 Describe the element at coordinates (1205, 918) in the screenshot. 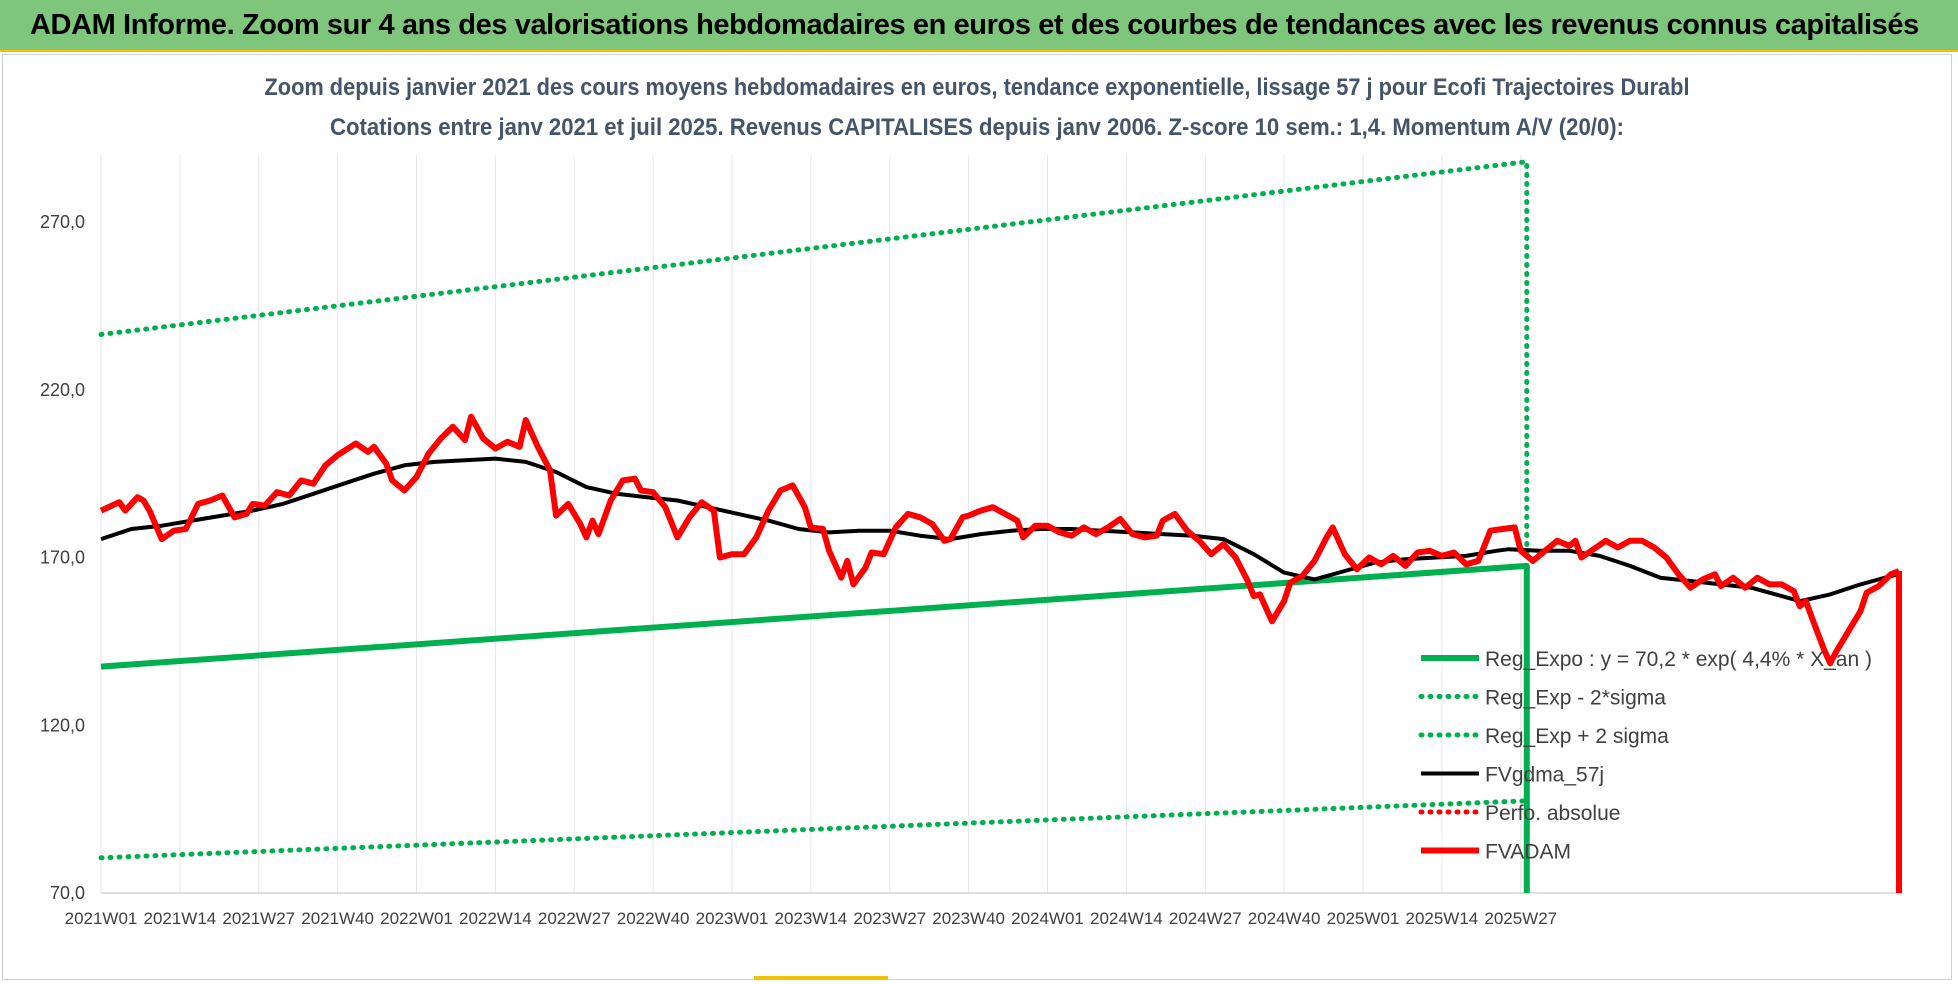

I see `x-tick-label: 2024W27` at that location.